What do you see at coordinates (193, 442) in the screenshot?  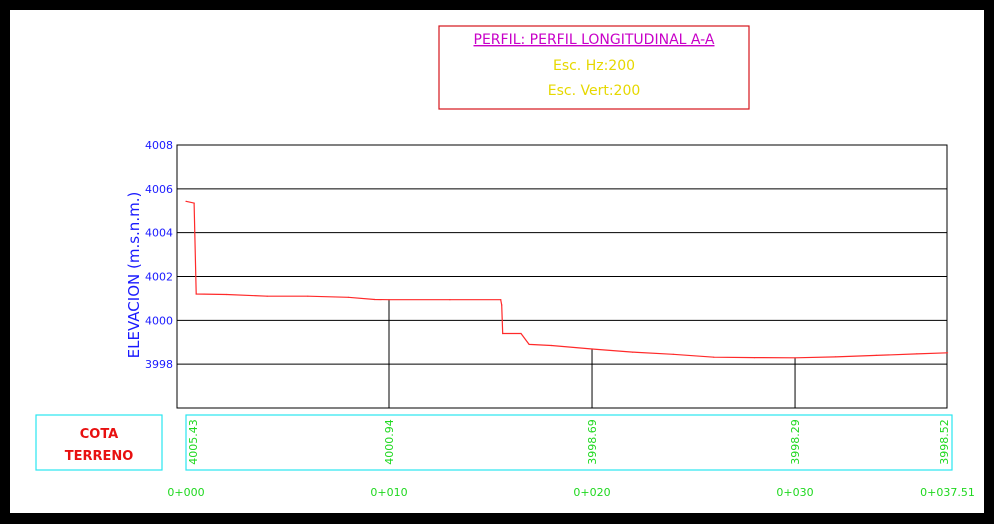 I see `station-elevation-value: 4005.43` at bounding box center [193, 442].